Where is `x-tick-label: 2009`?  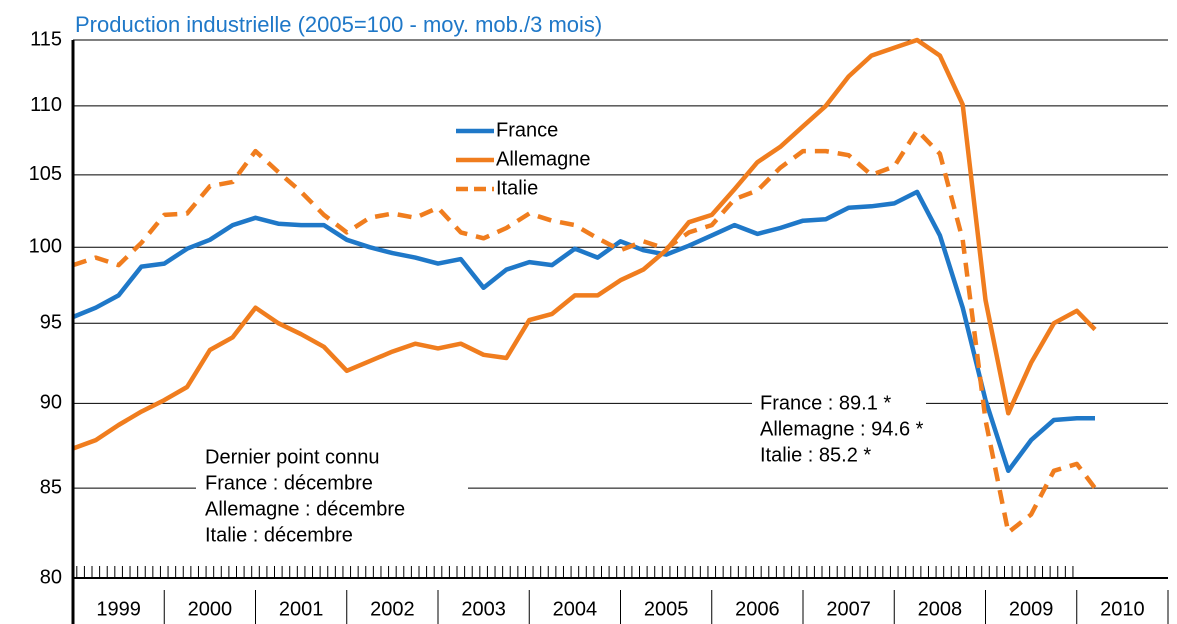
x-tick-label: 2009 is located at coordinates (1031, 609).